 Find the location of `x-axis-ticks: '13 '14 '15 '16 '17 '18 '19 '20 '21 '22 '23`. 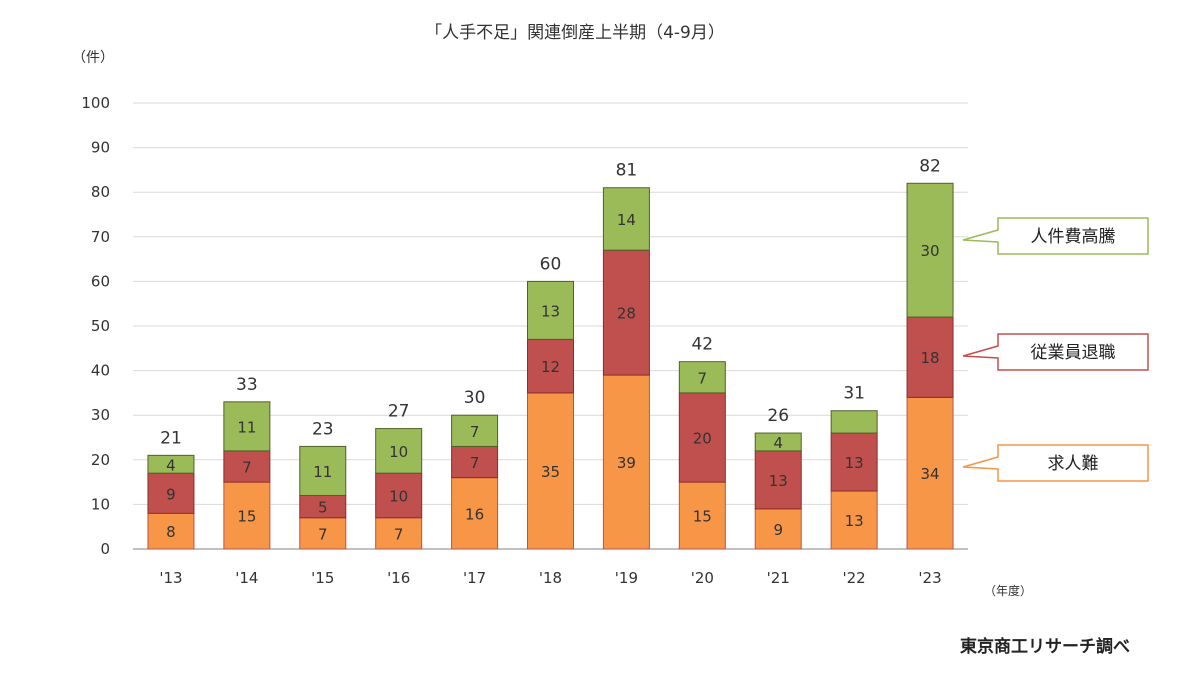

x-axis-ticks: '13 '14 '15 '16 '17 '18 '19 '20 '21 '22 '23 is located at coordinates (550, 578).